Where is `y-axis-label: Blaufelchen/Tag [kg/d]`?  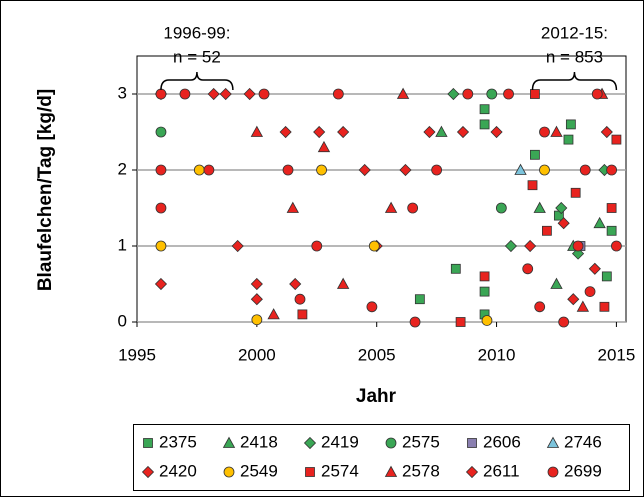
y-axis-label: Blaufelchen/Tag [kg/d] is located at coordinates (45, 190).